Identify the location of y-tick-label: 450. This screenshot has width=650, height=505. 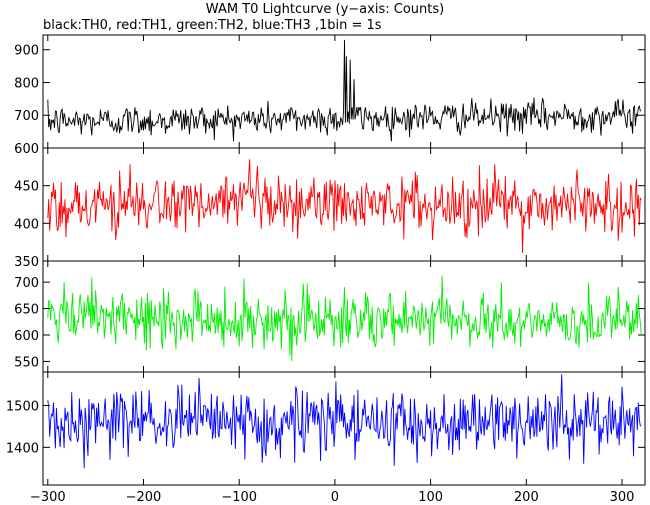
(26, 187).